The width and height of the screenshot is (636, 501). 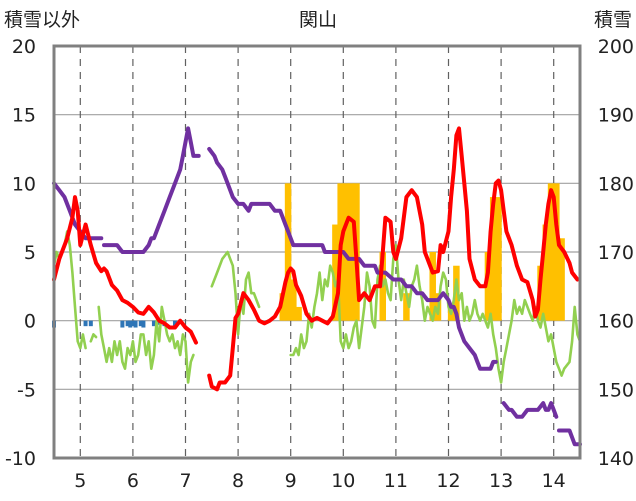 What do you see at coordinates (30, 253) in the screenshot?
I see `left-tick-label: 5` at bounding box center [30, 253].